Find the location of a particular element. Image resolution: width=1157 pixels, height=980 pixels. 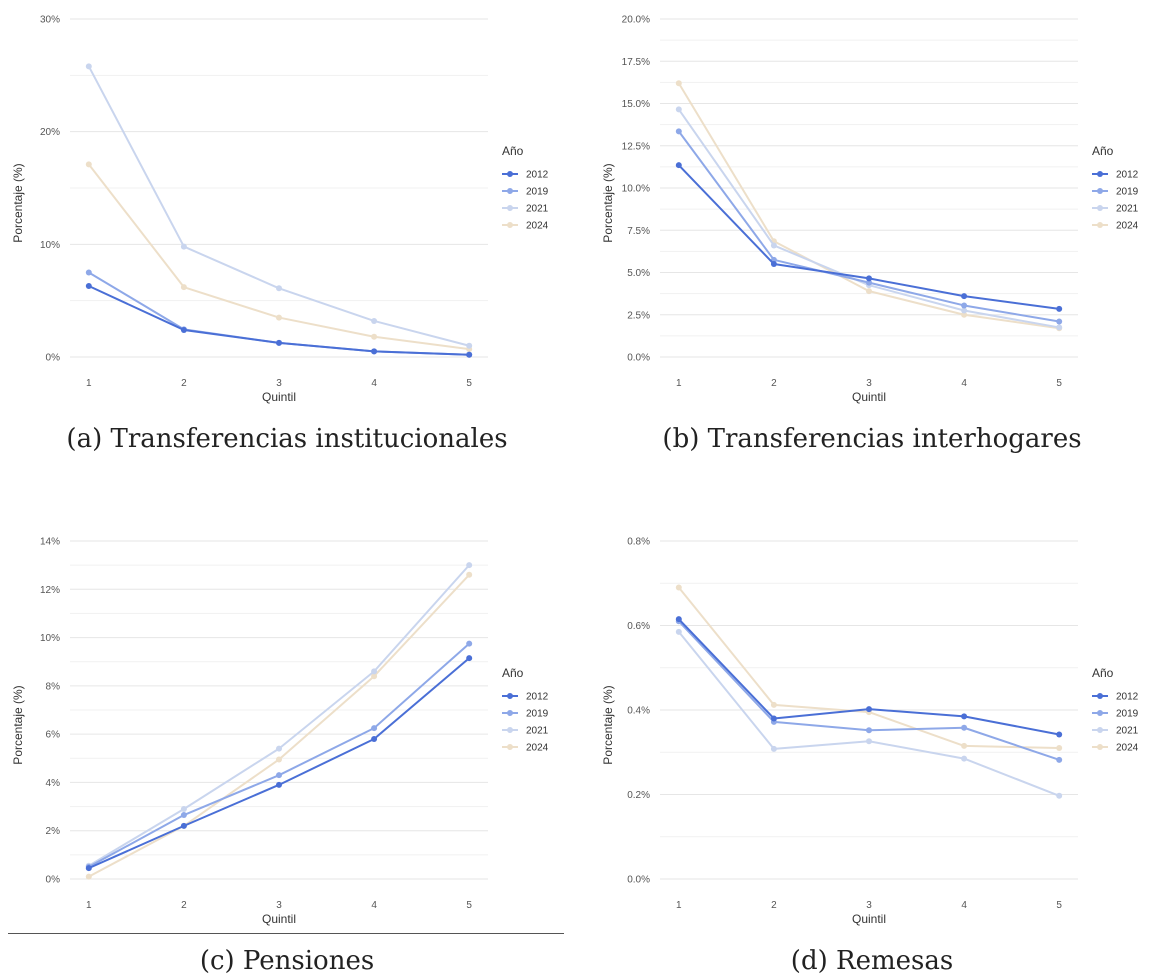

y-tick-label: 4% is located at coordinates (53, 783).